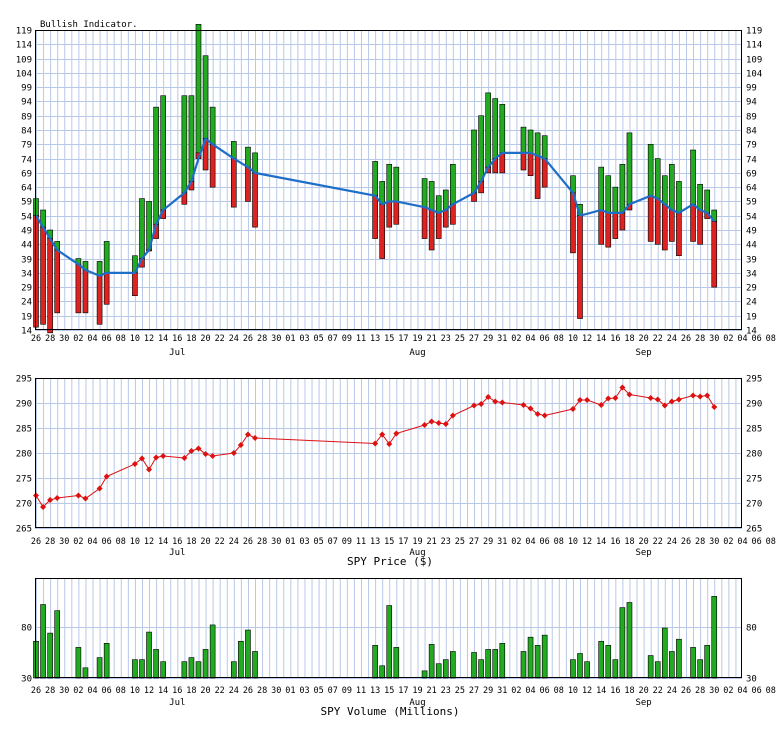 Image resolution: width=784 pixels, height=734 pixels. What do you see at coordinates (26, 275) in the screenshot?
I see `y-tick-label-left: 34` at bounding box center [26, 275].